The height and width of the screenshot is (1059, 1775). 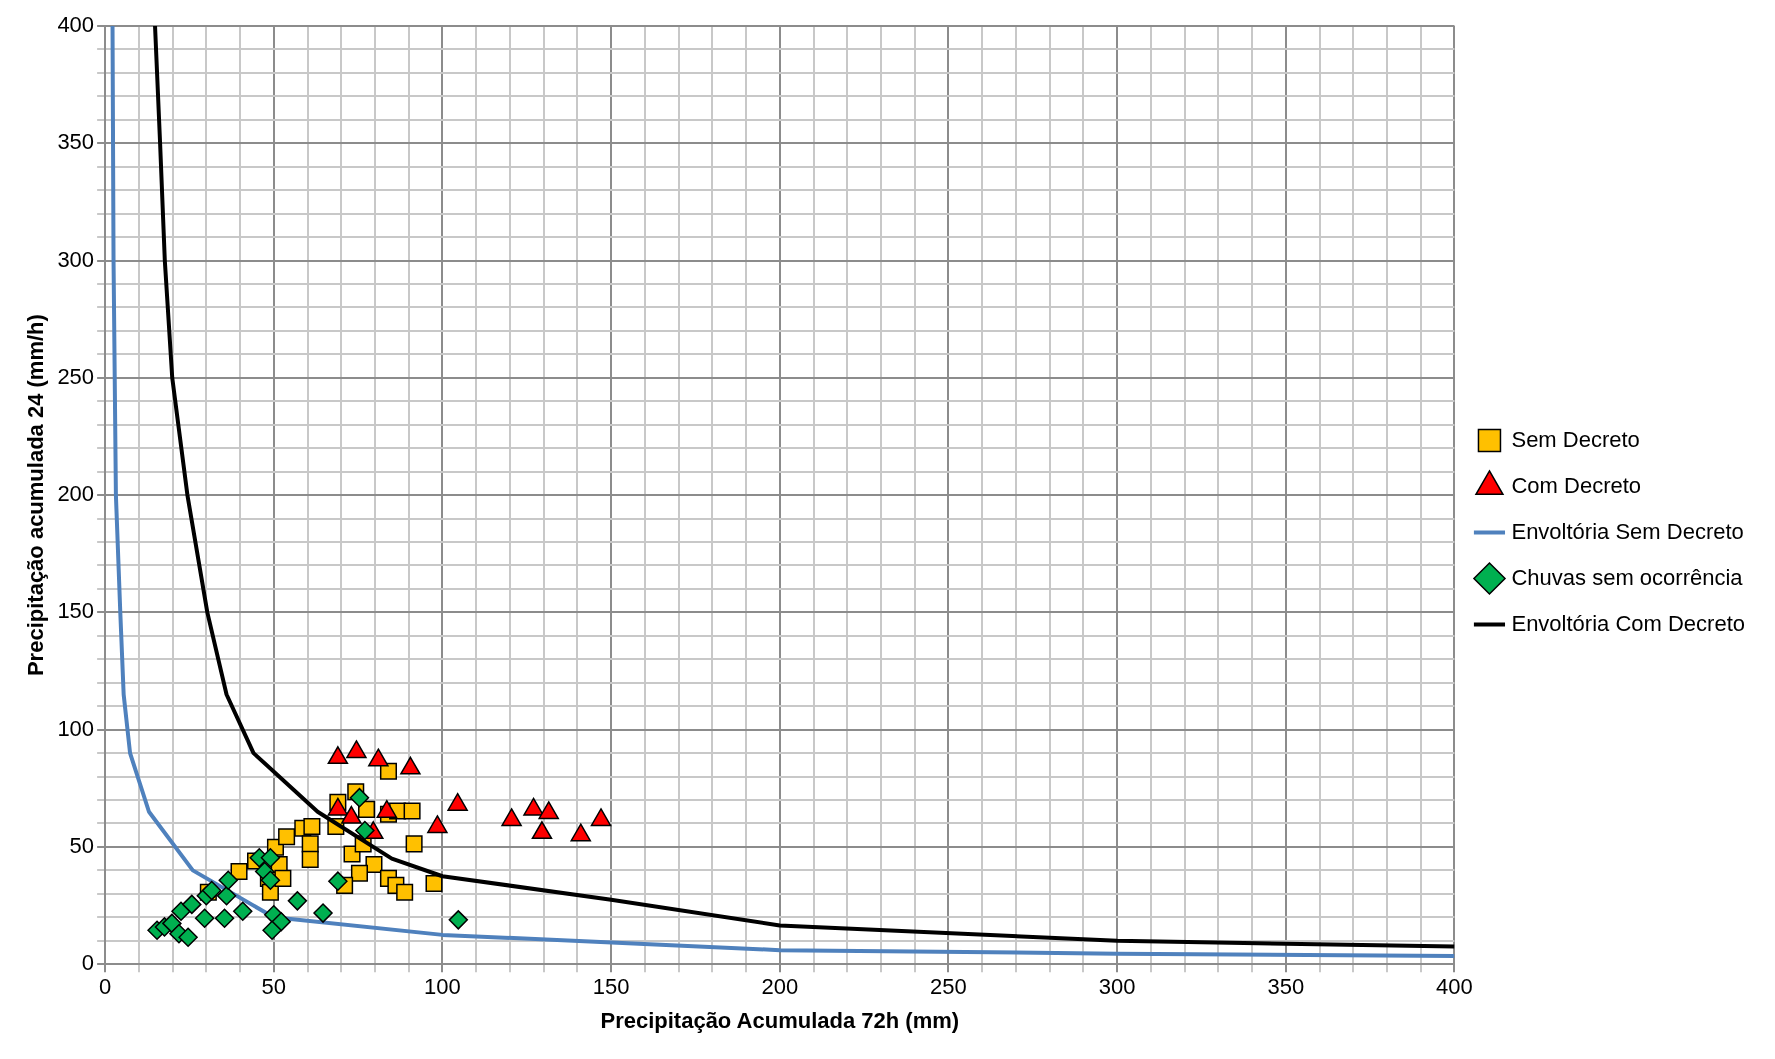 I want to click on y-tick-label: 100, so click(x=76, y=728).